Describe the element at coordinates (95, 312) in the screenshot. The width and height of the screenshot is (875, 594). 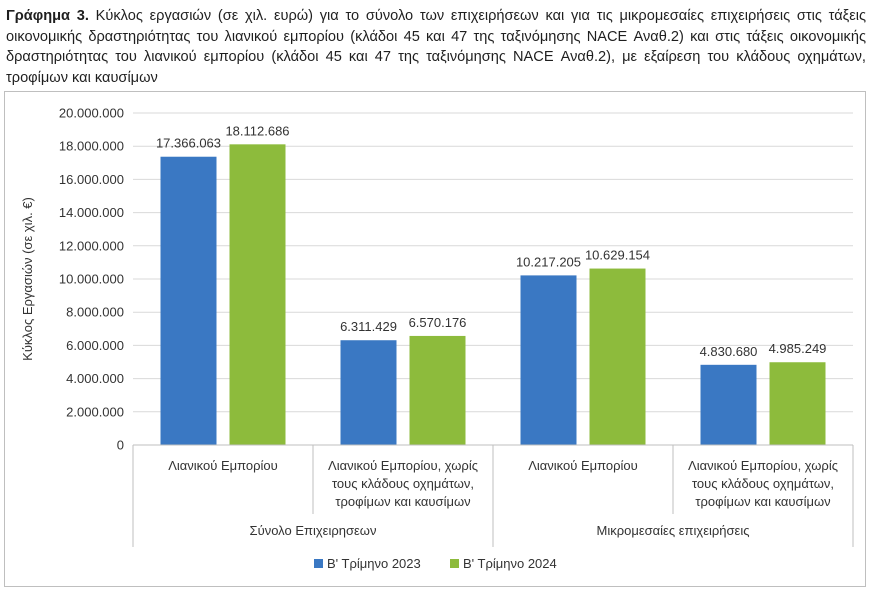
I see `y-tick-label: 8.000.000` at that location.